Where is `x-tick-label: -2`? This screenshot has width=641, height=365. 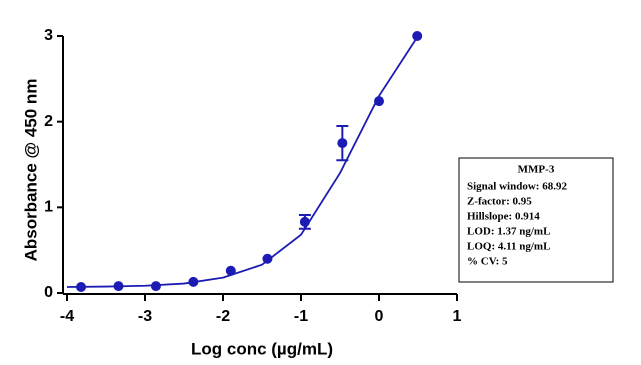
x-tick-label: -2 is located at coordinates (223, 316).